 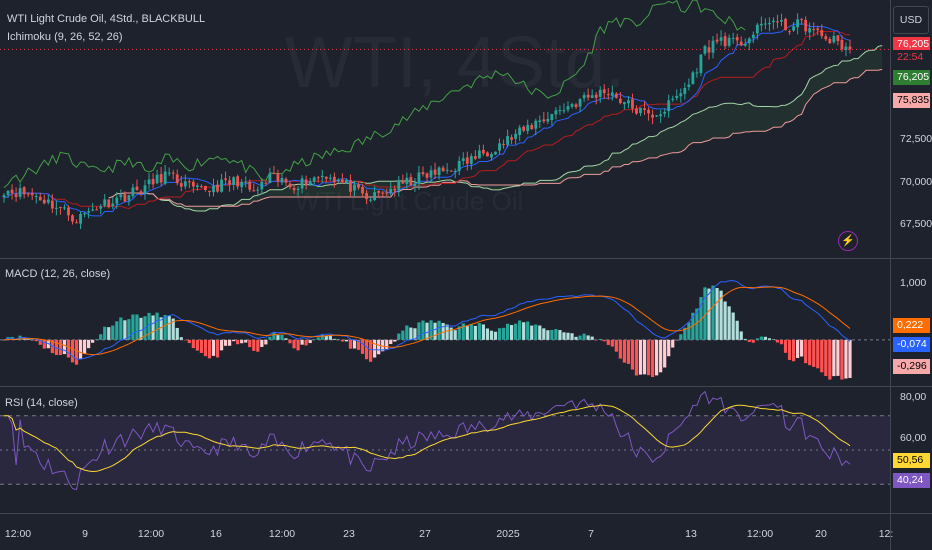 What do you see at coordinates (911, 20) in the screenshot?
I see `currency-button: USD` at bounding box center [911, 20].